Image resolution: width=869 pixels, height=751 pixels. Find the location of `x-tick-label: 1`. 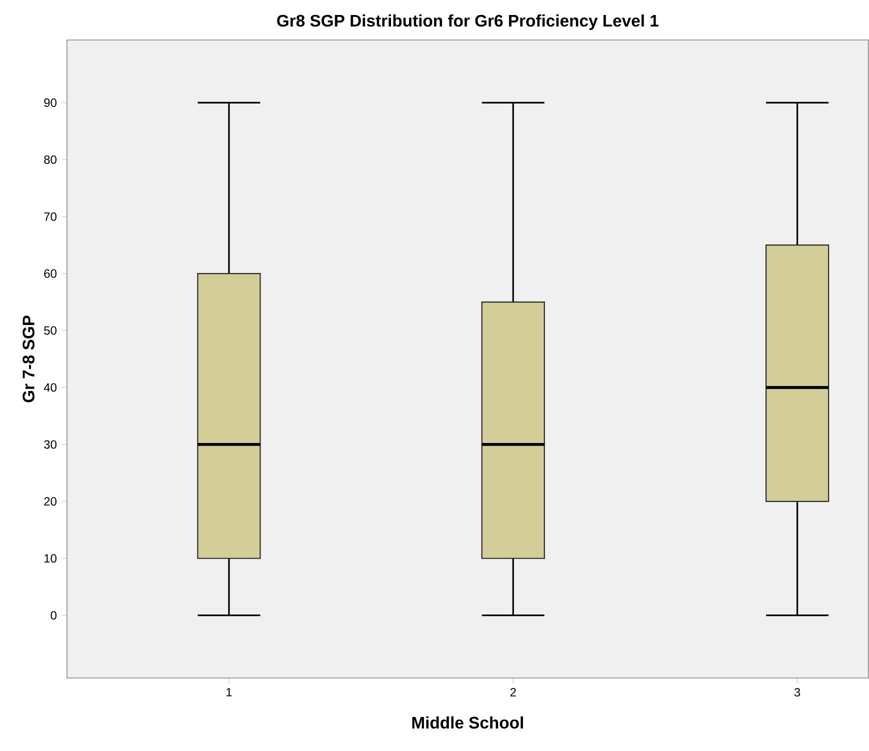

x-tick-label: 1 is located at coordinates (229, 692).